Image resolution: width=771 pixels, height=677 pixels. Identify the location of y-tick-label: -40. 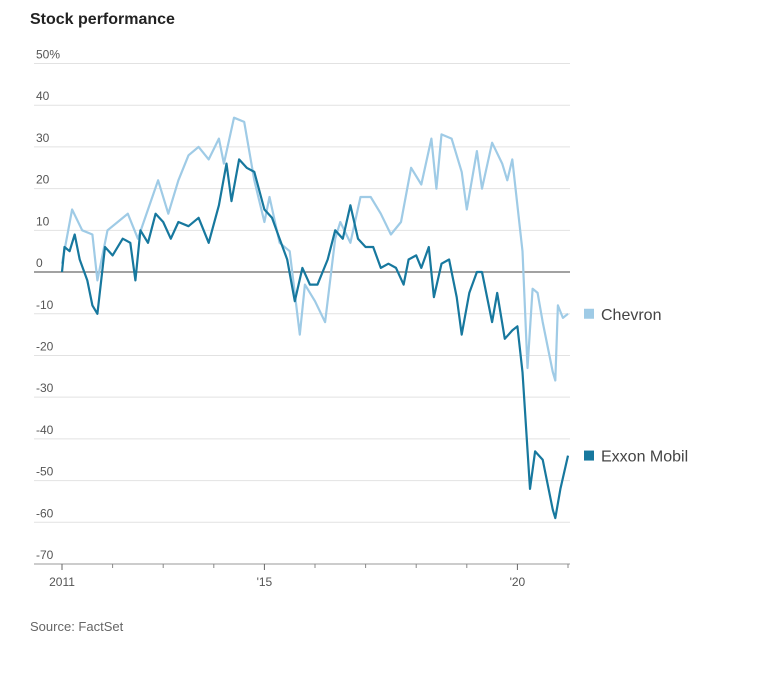
(45, 430).